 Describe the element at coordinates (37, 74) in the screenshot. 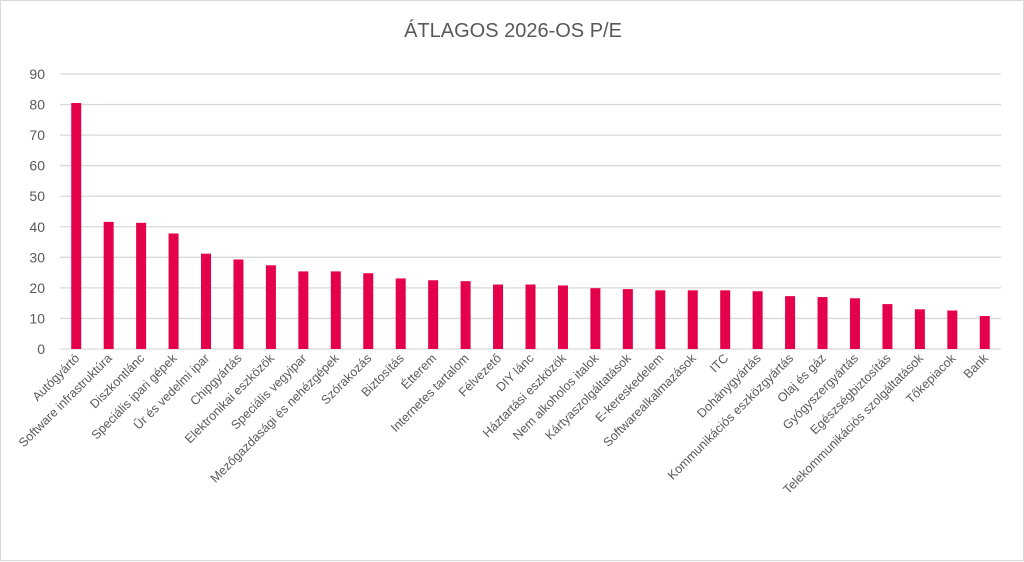

I see `y-tick-label: 90` at that location.